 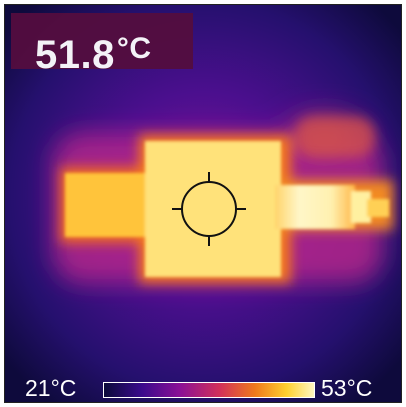 What do you see at coordinates (51, 388) in the screenshot?
I see `scale-min-label: 21°C` at bounding box center [51, 388].